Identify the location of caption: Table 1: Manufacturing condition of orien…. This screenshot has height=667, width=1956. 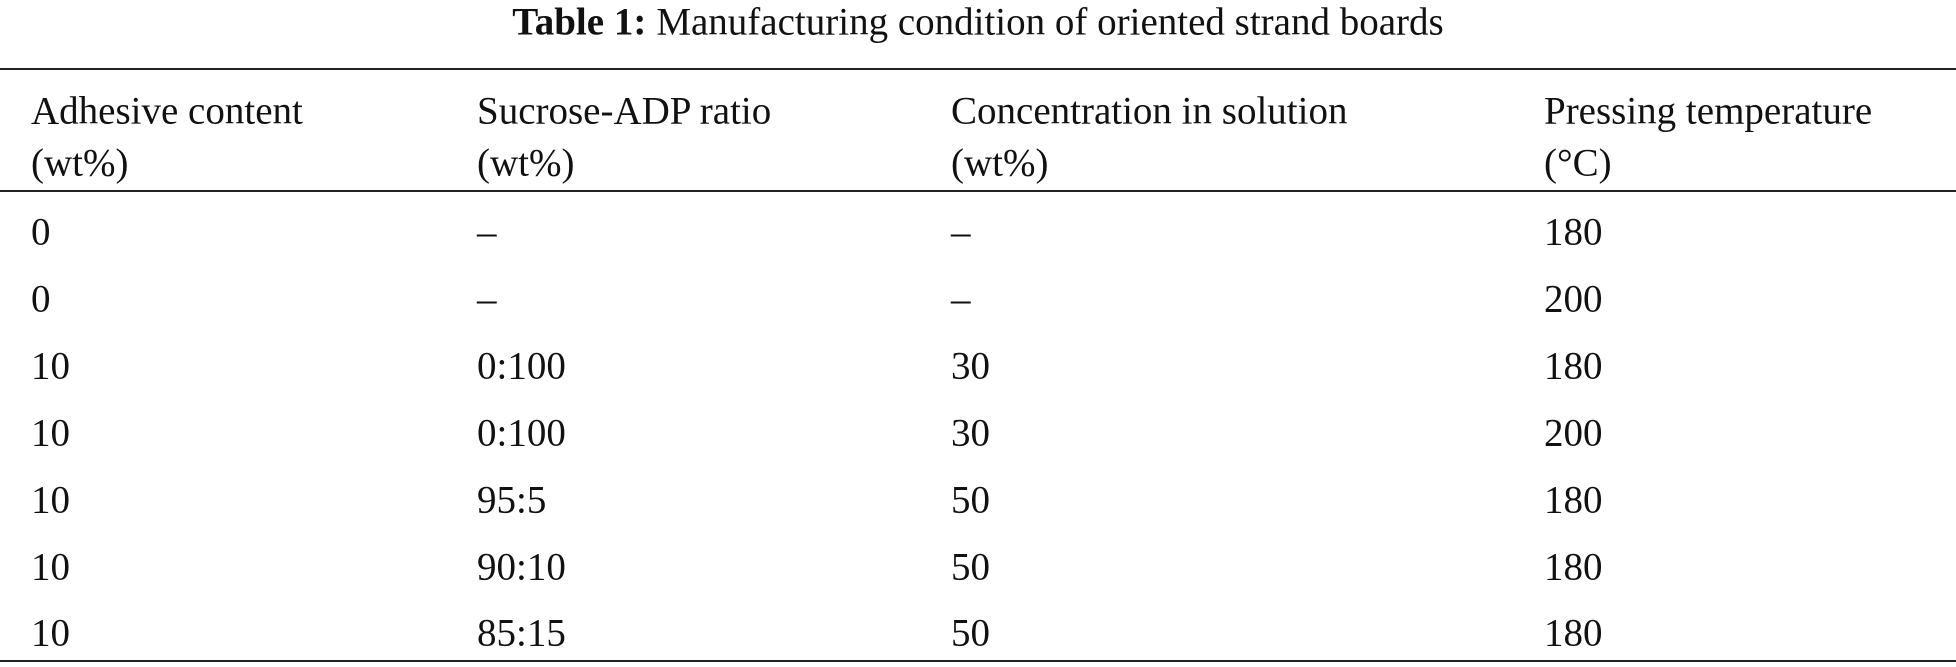
(978, 22).